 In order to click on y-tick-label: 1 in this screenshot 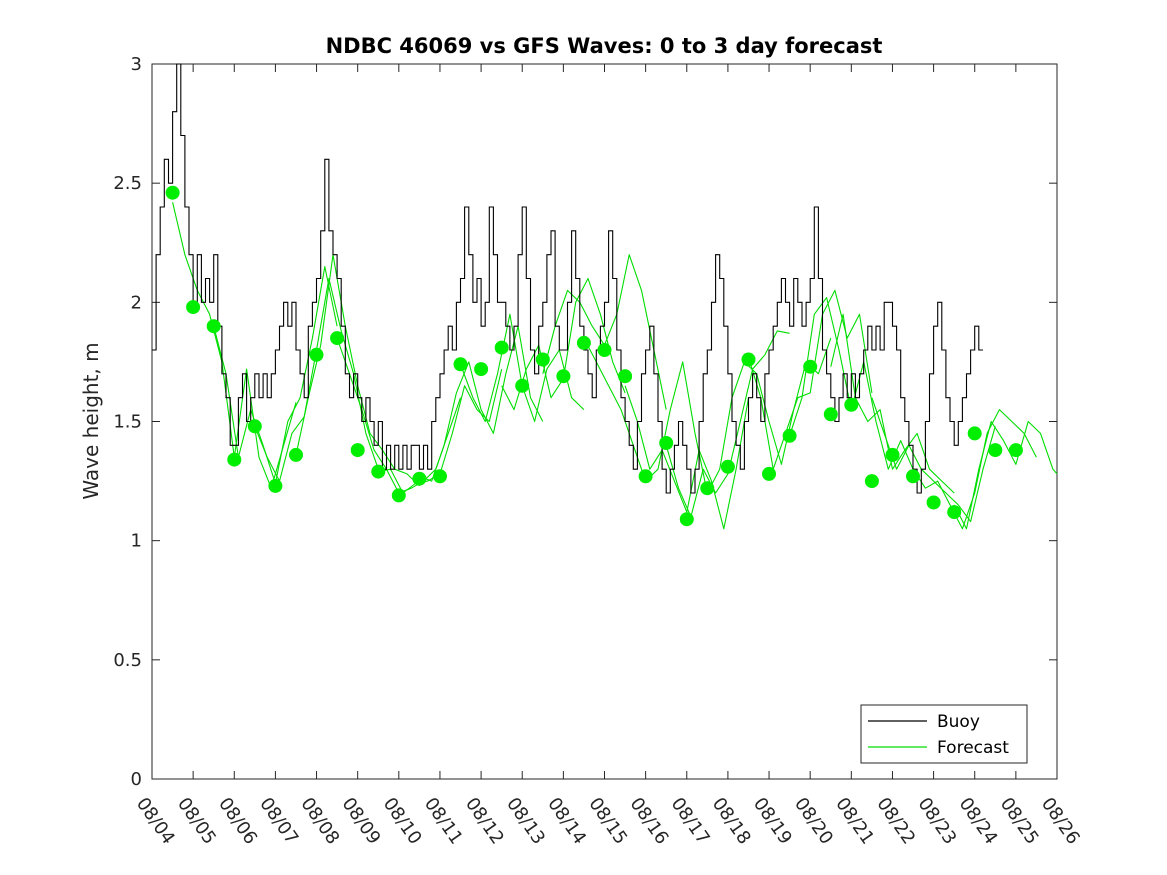, I will do `click(136, 541)`.